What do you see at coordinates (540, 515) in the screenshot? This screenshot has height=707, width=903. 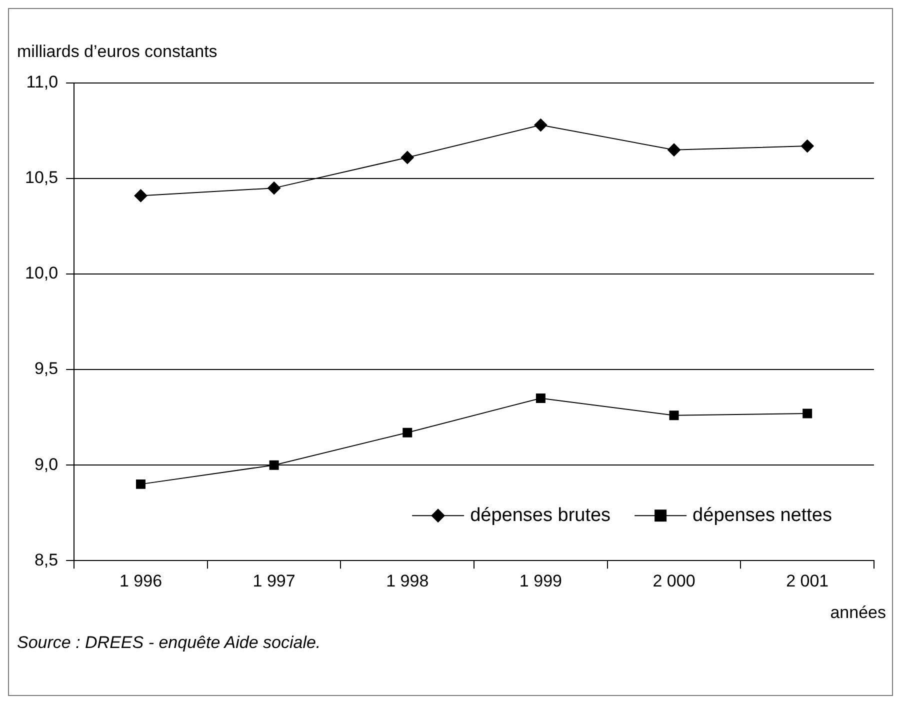 I see `legend-label: dépenses brutes` at bounding box center [540, 515].